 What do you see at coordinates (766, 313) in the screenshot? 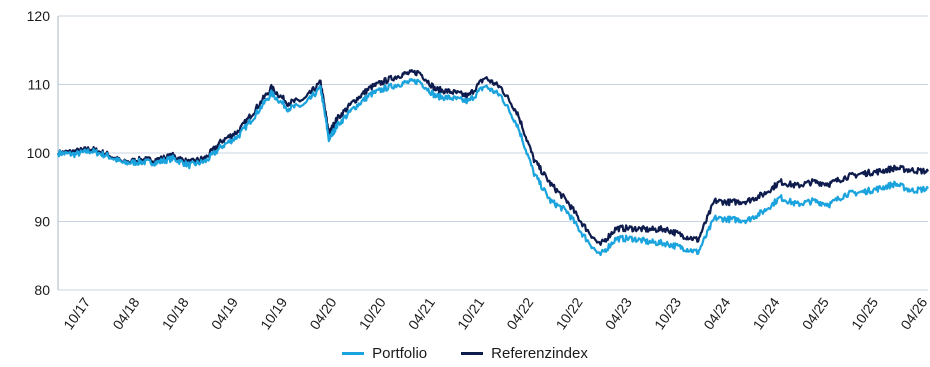
I see `x-tick-label: 10/24` at bounding box center [766, 313].